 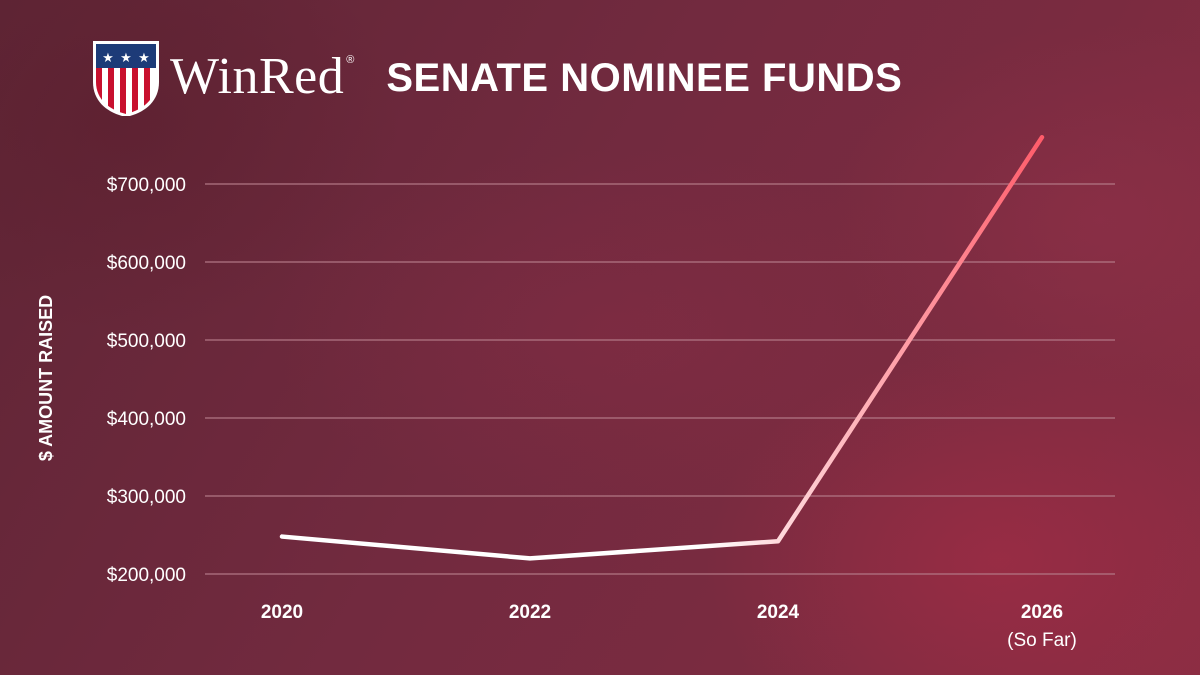 I want to click on brand-name: WinRed, so click(x=257, y=76).